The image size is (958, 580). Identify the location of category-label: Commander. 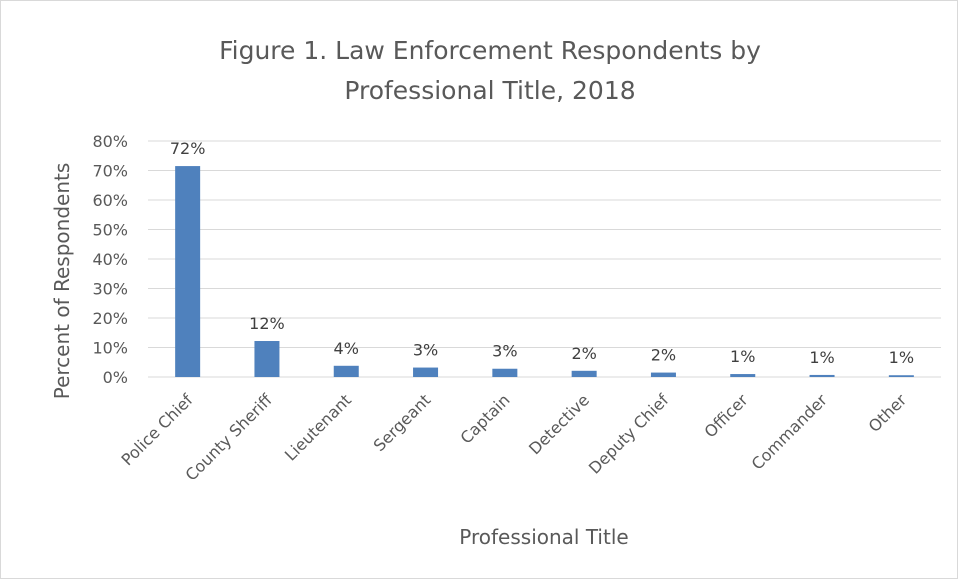
(789, 431).